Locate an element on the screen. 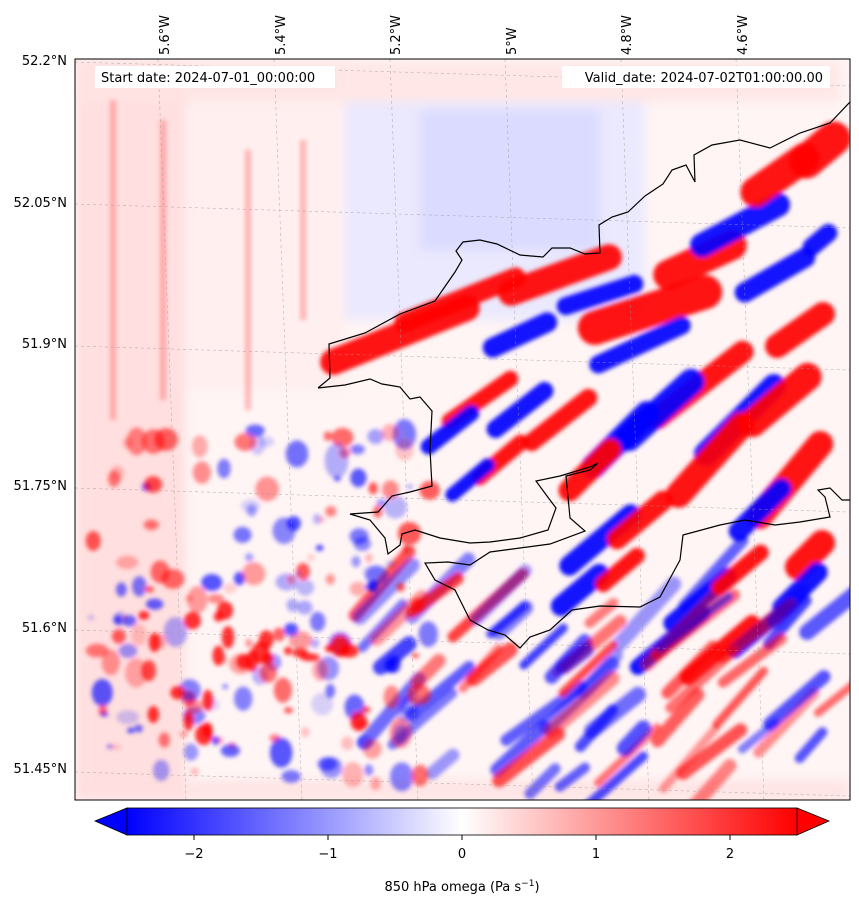 This screenshot has width=859, height=908. lon-label-5.2w: 5.2°W is located at coordinates (396, 35).